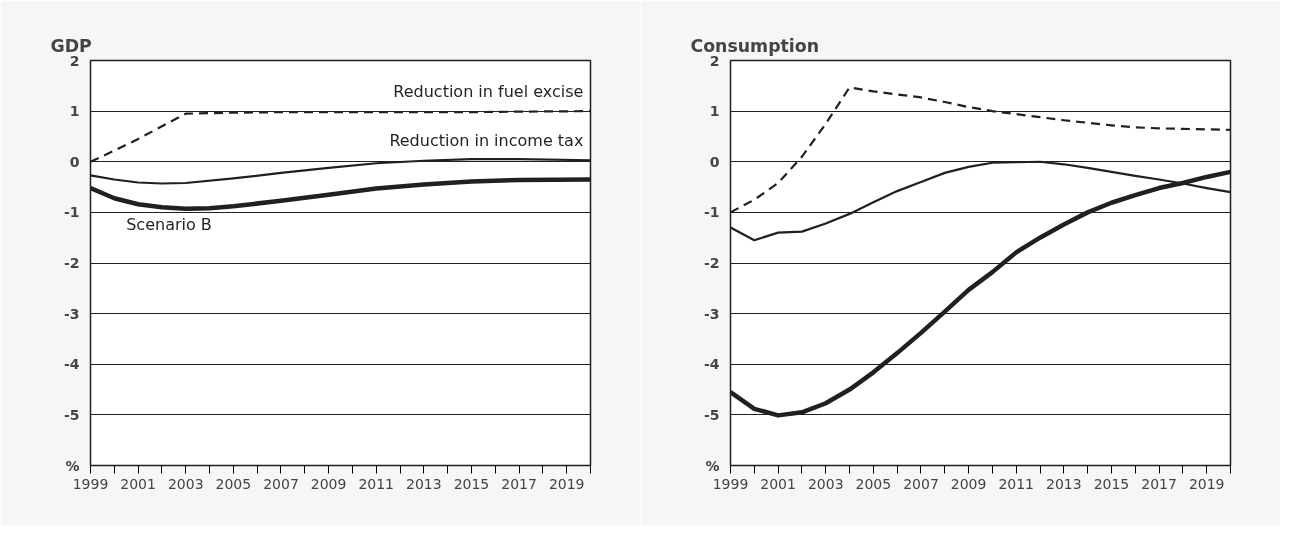 The image size is (1290, 534). Describe the element at coordinates (486, 141) in the screenshot. I see `series-label: Reduction in income tax` at that location.